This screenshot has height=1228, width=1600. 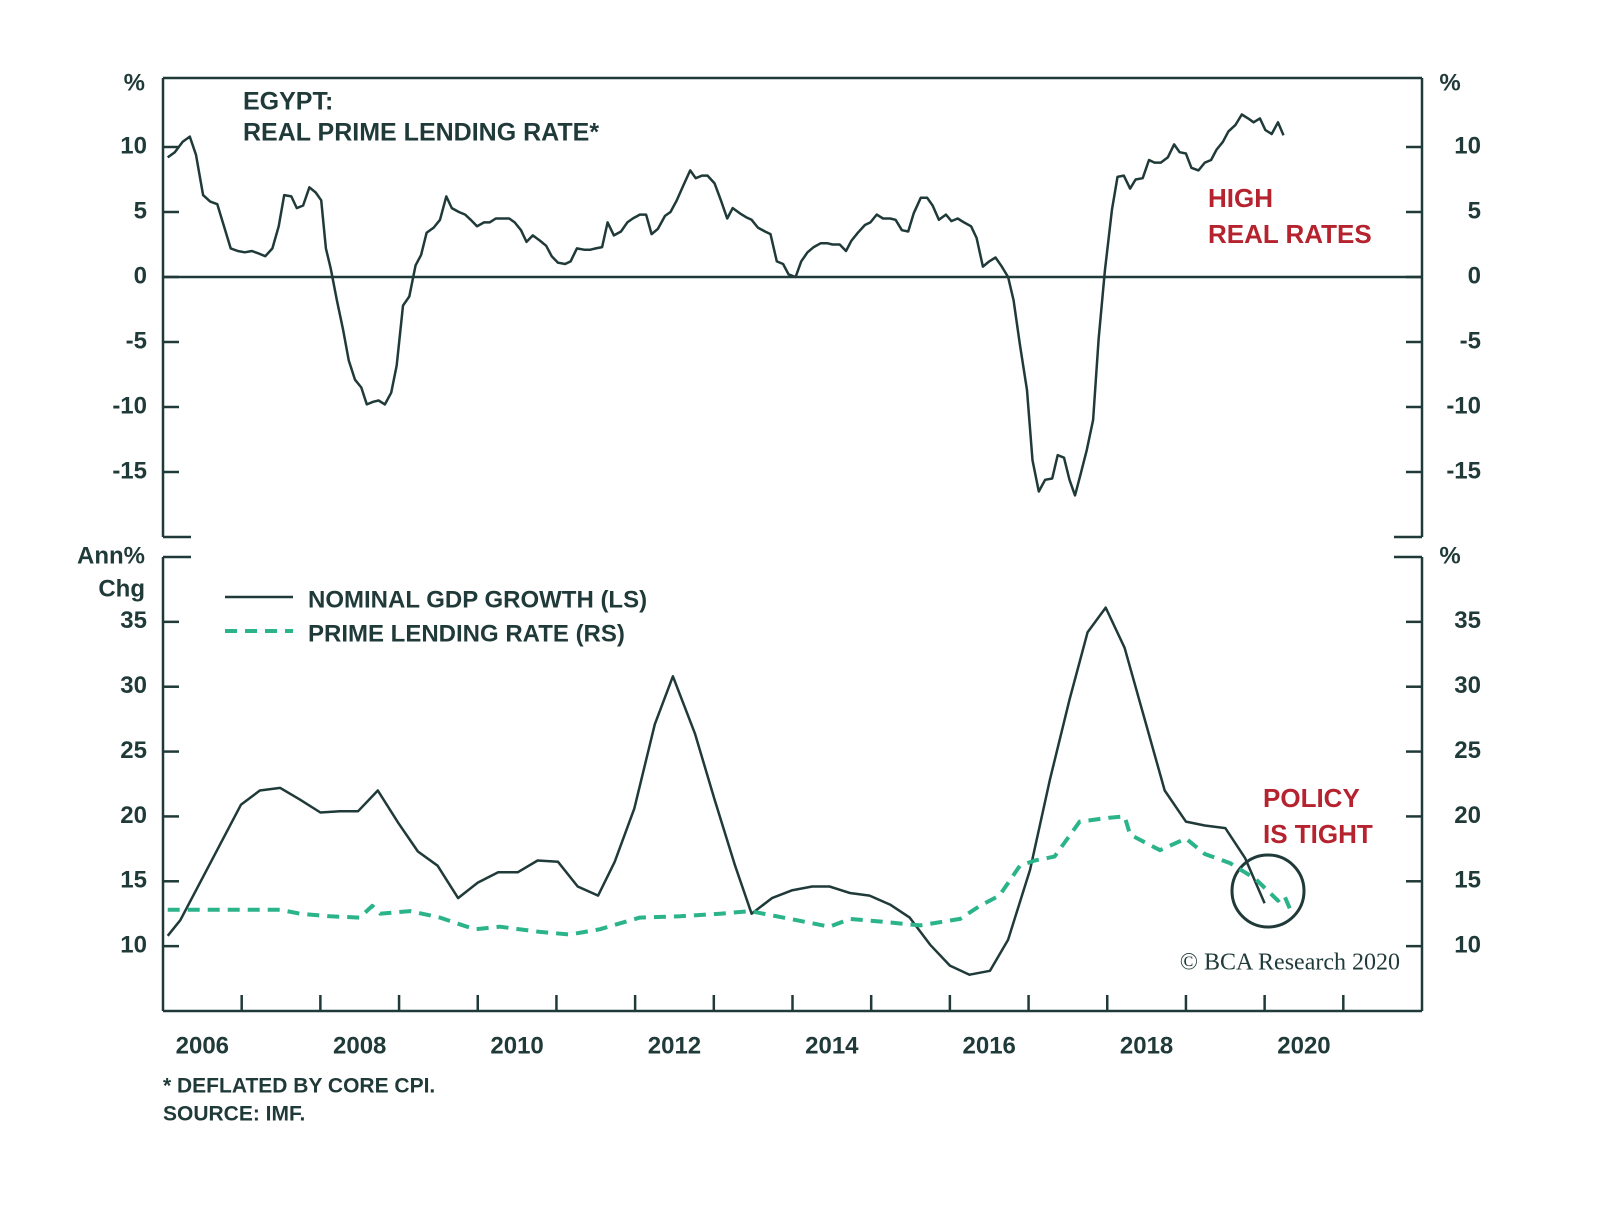 I want to click on footnote: * DEFLATED BY CORE CPI., so click(x=299, y=1086).